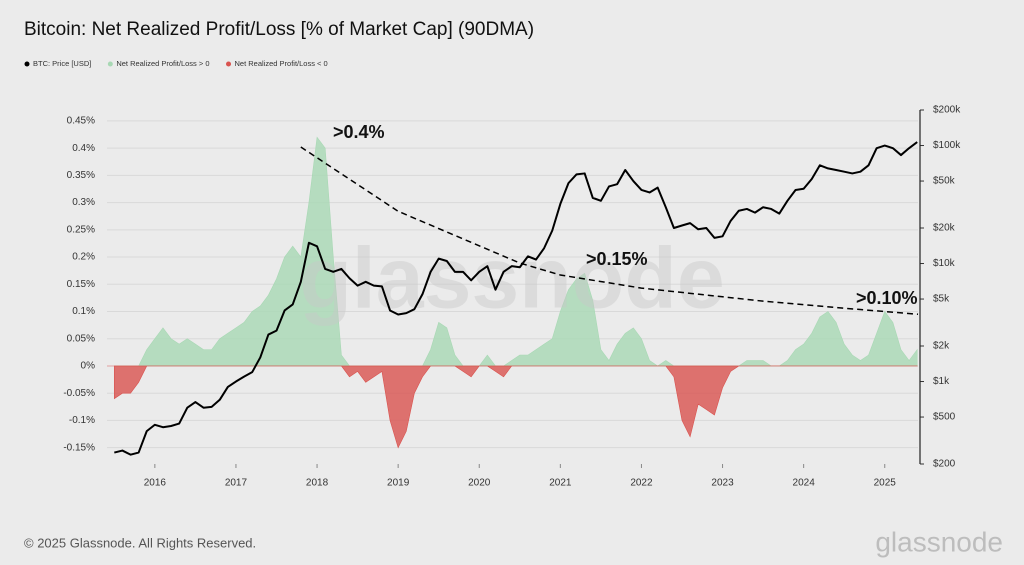  Describe the element at coordinates (398, 483) in the screenshot. I see `x-tick-label: 2019` at that location.